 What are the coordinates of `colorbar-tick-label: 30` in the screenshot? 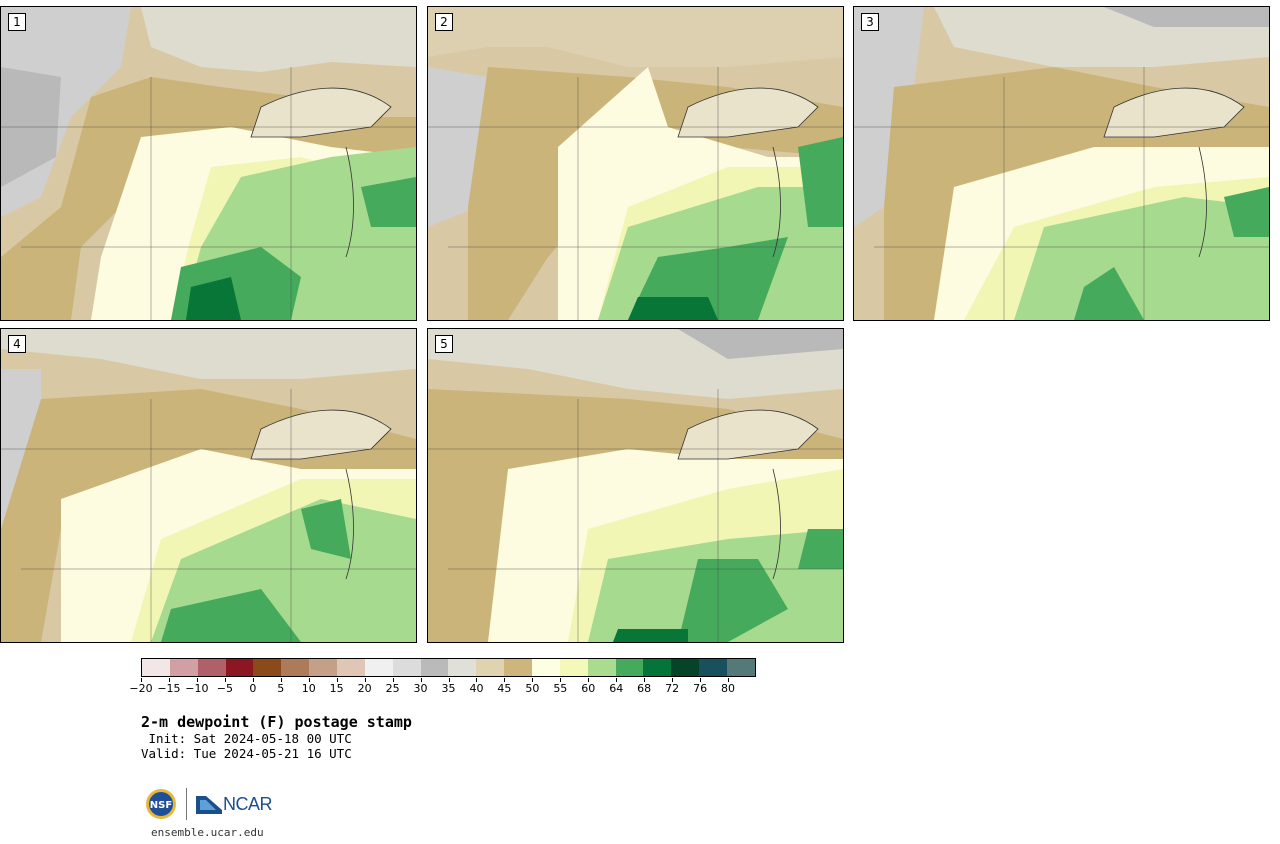 It's located at (420, 688).